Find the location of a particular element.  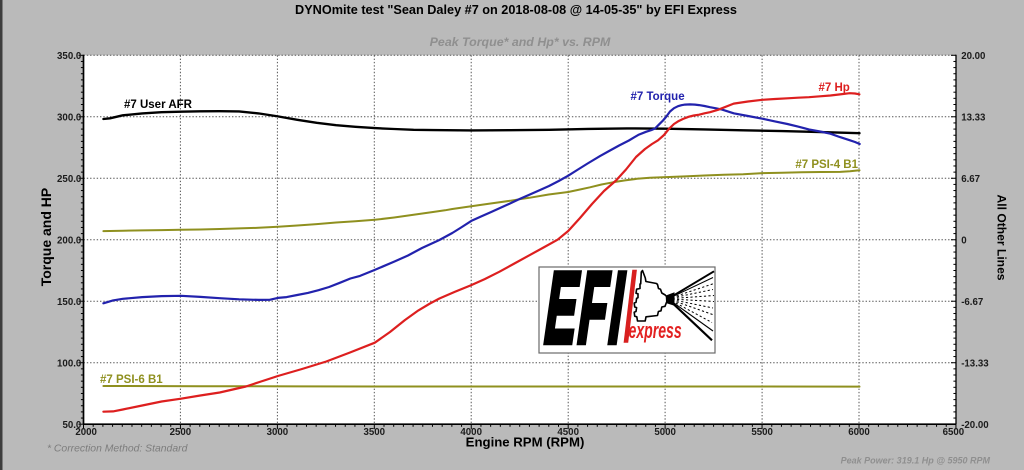

svg-text: 100.0 is located at coordinates (69, 363).